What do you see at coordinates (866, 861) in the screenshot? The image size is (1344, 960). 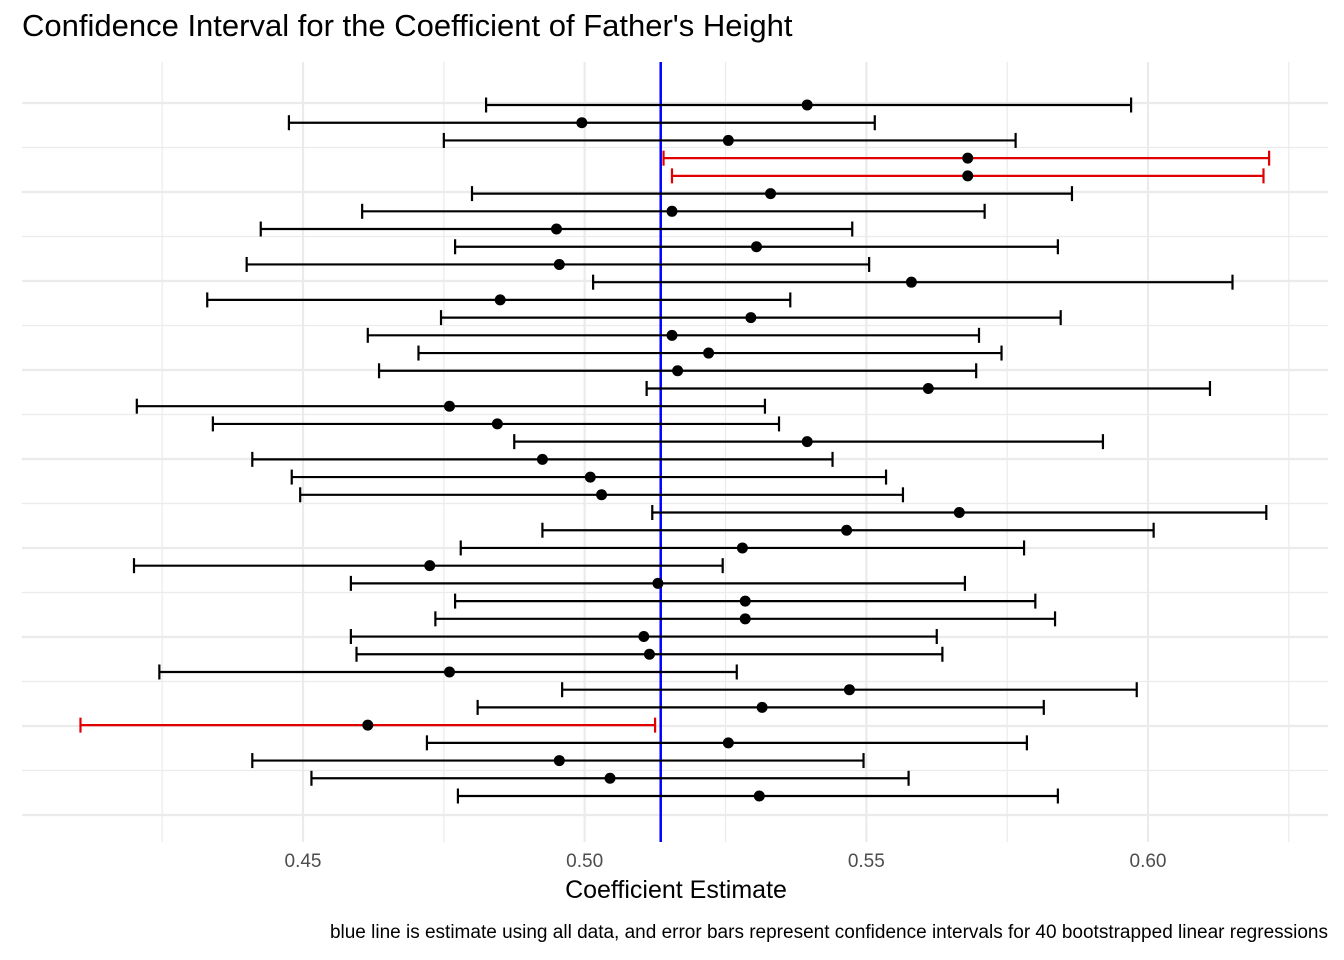 I see `x-tick-label: 0.55` at bounding box center [866, 861].